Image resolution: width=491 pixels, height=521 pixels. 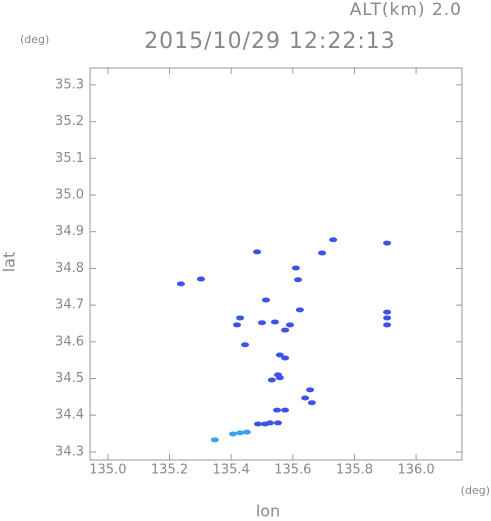 I want to click on y-tick-label: 34.4, so click(x=69, y=415).